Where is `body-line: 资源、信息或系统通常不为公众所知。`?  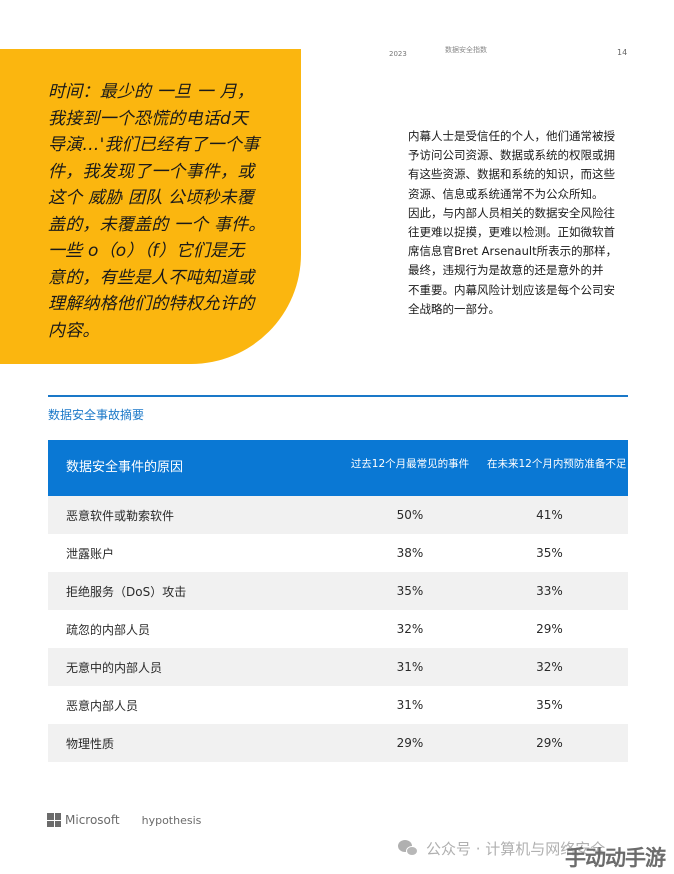
body-line: 资源、信息或系统通常不为公众所知。 is located at coordinates (506, 193).